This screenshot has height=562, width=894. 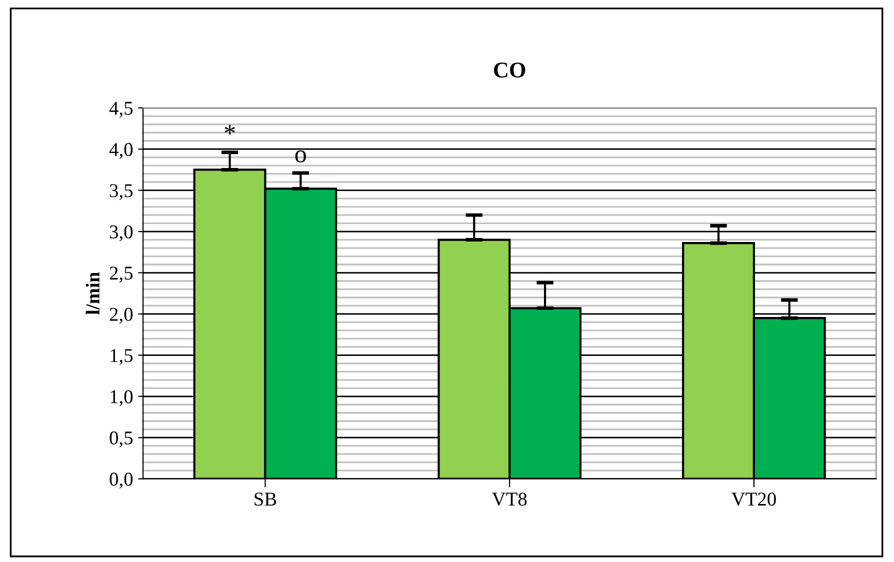 I want to click on y-tick-label: 2,5, so click(x=121, y=274).